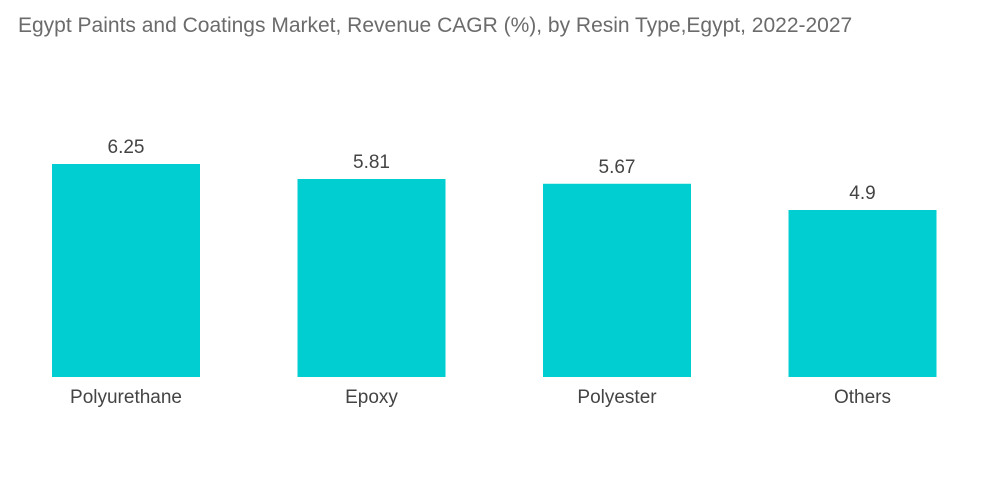  Describe the element at coordinates (617, 397) in the screenshot. I see `x-tick-label-polyester: Polyester` at that location.